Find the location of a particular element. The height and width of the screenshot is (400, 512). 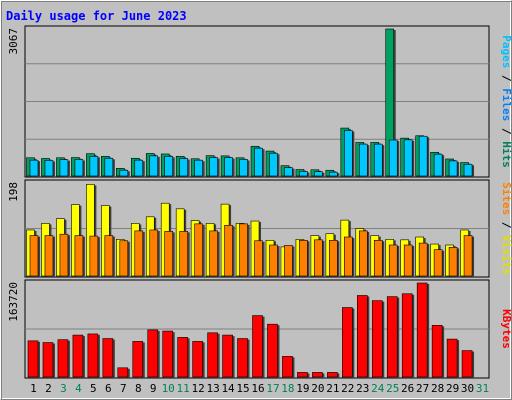

x-tick-label: 11 is located at coordinates (183, 388).